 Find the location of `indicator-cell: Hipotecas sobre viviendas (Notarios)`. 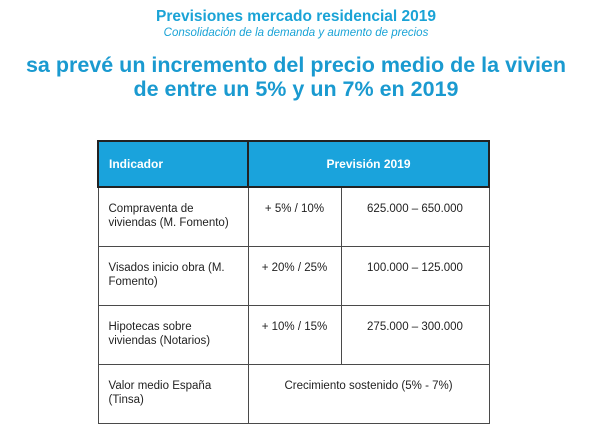

indicator-cell: Hipotecas sobre viviendas (Notarios) is located at coordinates (173, 335).